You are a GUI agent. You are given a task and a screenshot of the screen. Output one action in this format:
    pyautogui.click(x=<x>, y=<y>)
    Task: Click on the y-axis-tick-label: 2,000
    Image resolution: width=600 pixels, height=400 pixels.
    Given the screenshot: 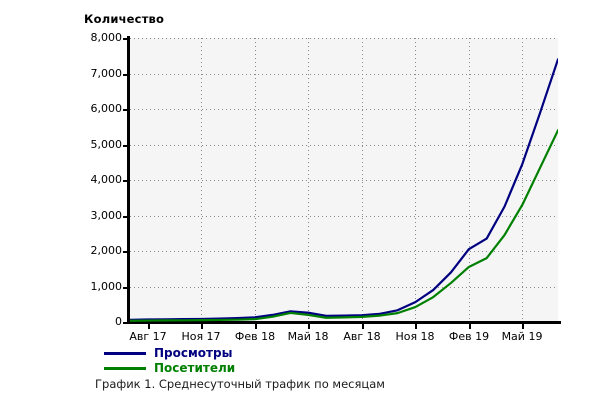 What is the action you would take?
    pyautogui.click(x=106, y=250)
    